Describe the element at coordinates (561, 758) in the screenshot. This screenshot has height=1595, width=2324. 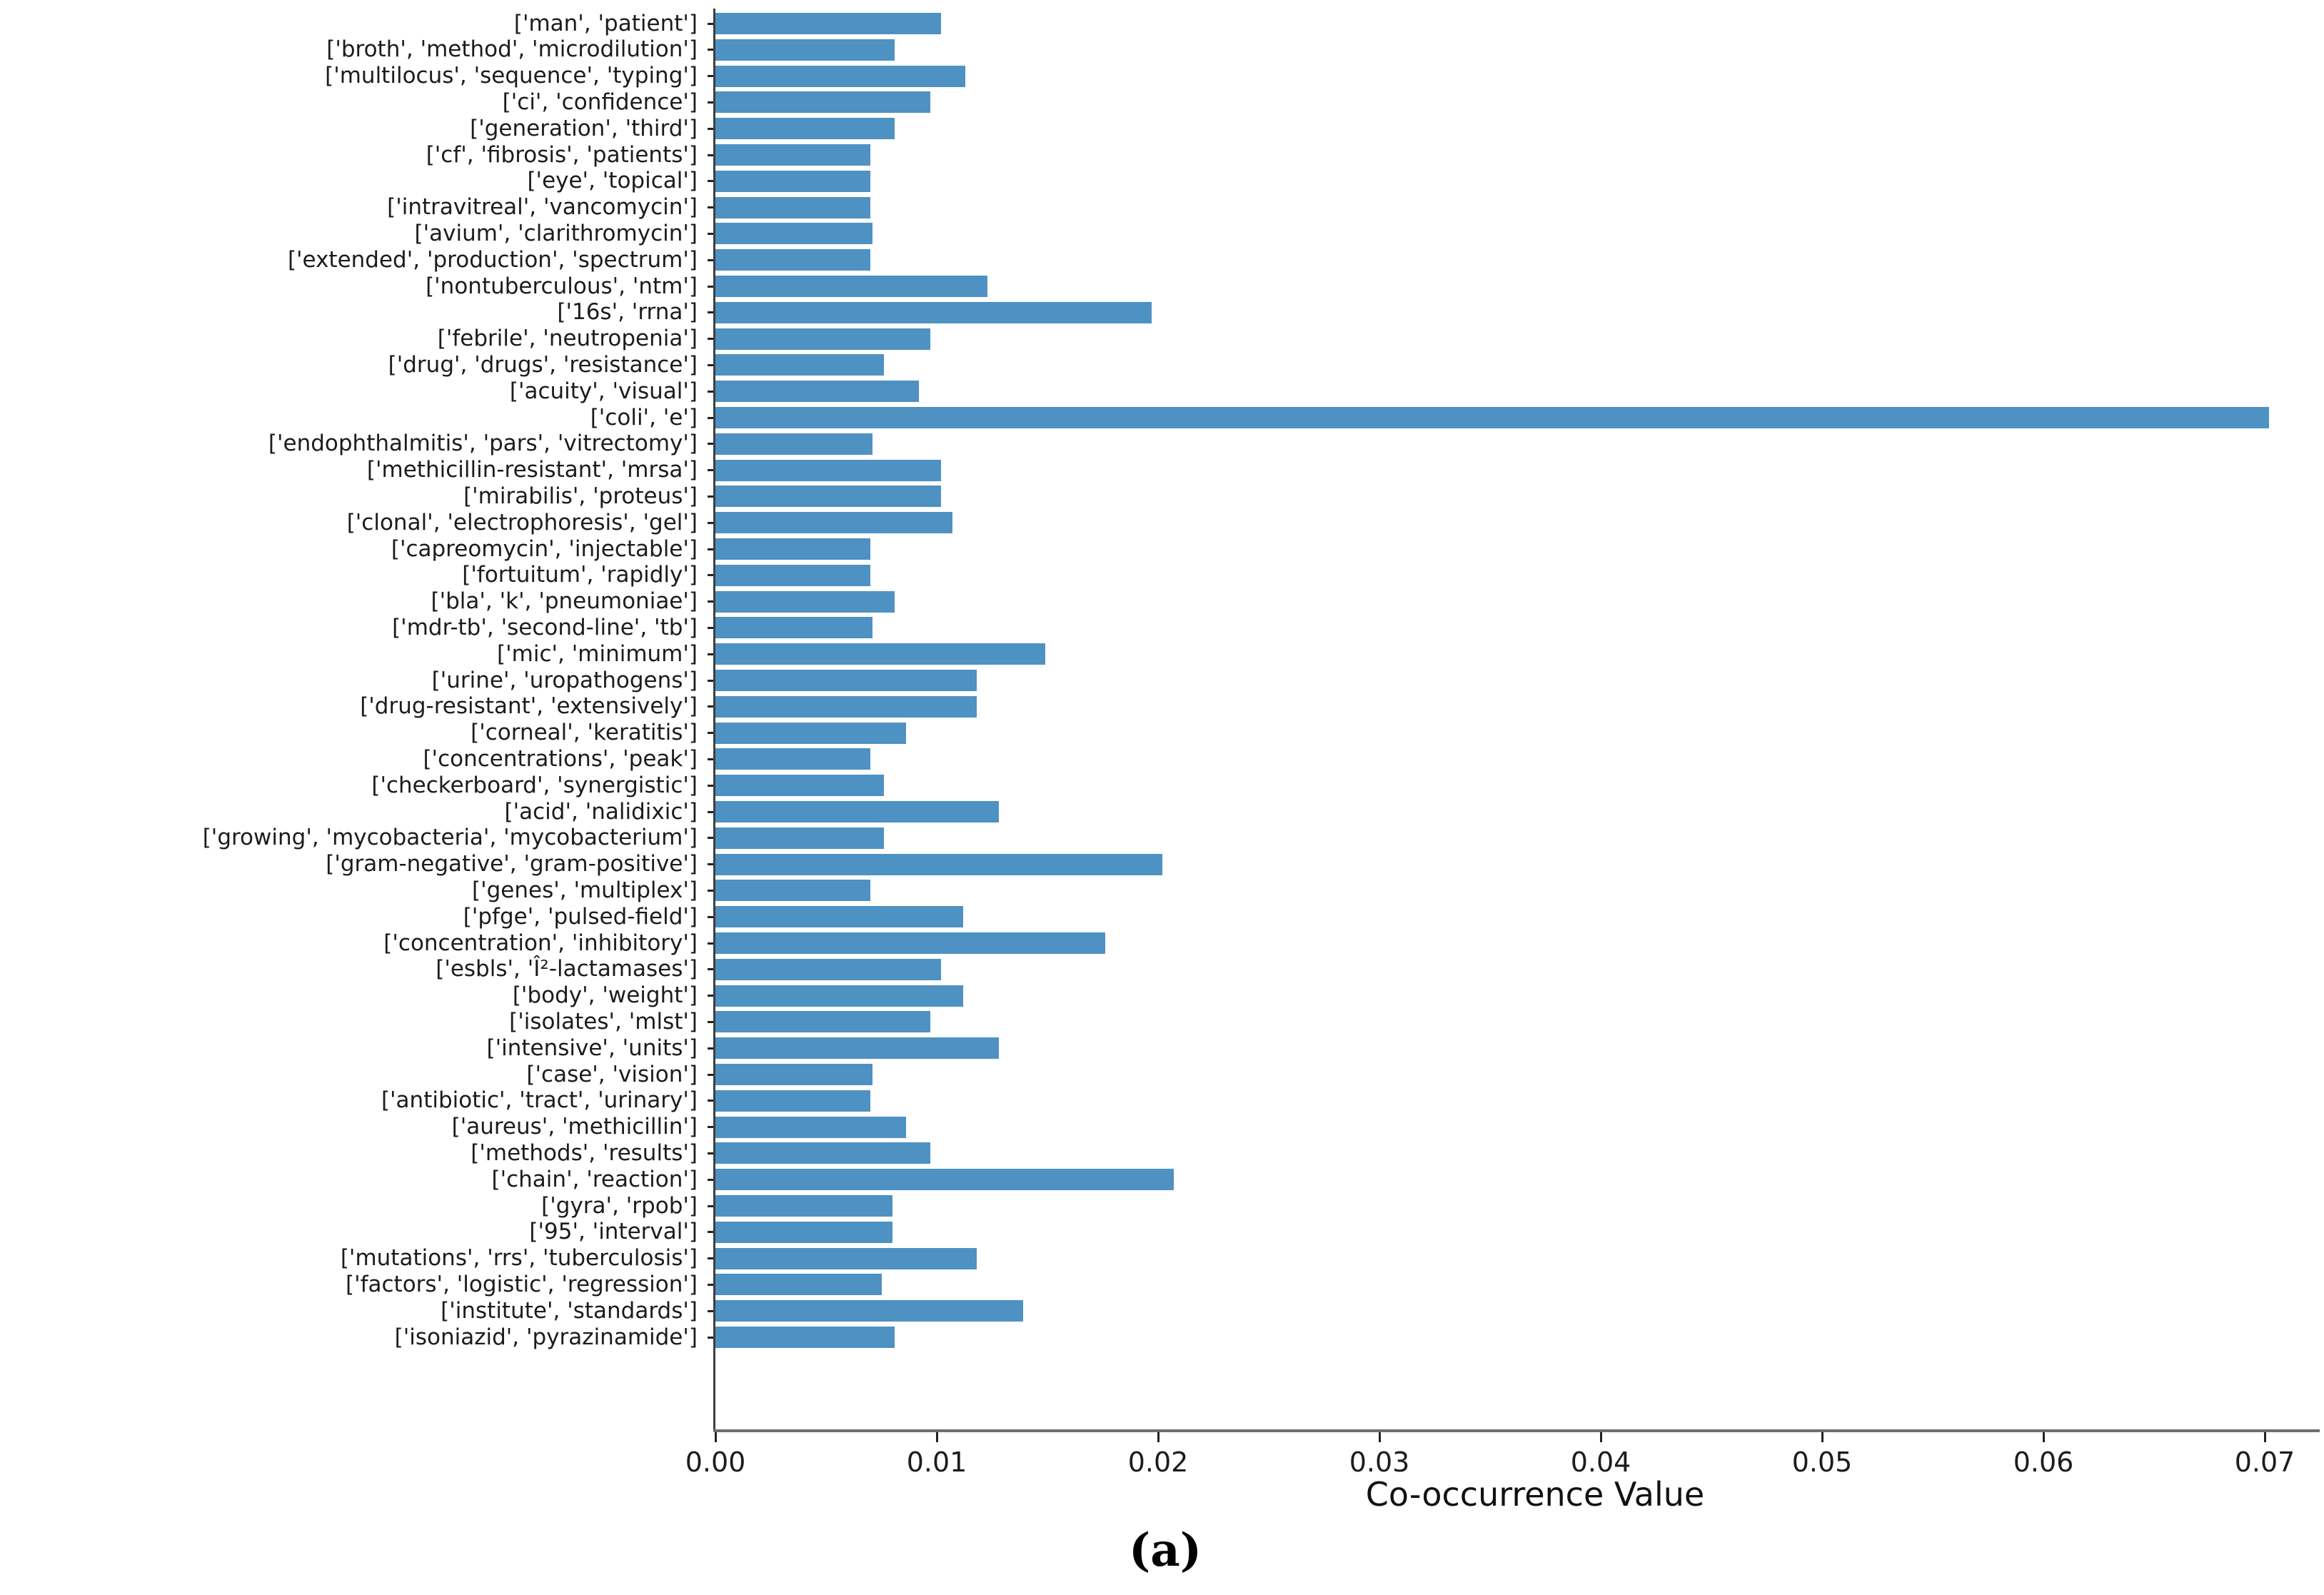
I see `y-tick-label: ['concentrations', 'peak']` at that location.